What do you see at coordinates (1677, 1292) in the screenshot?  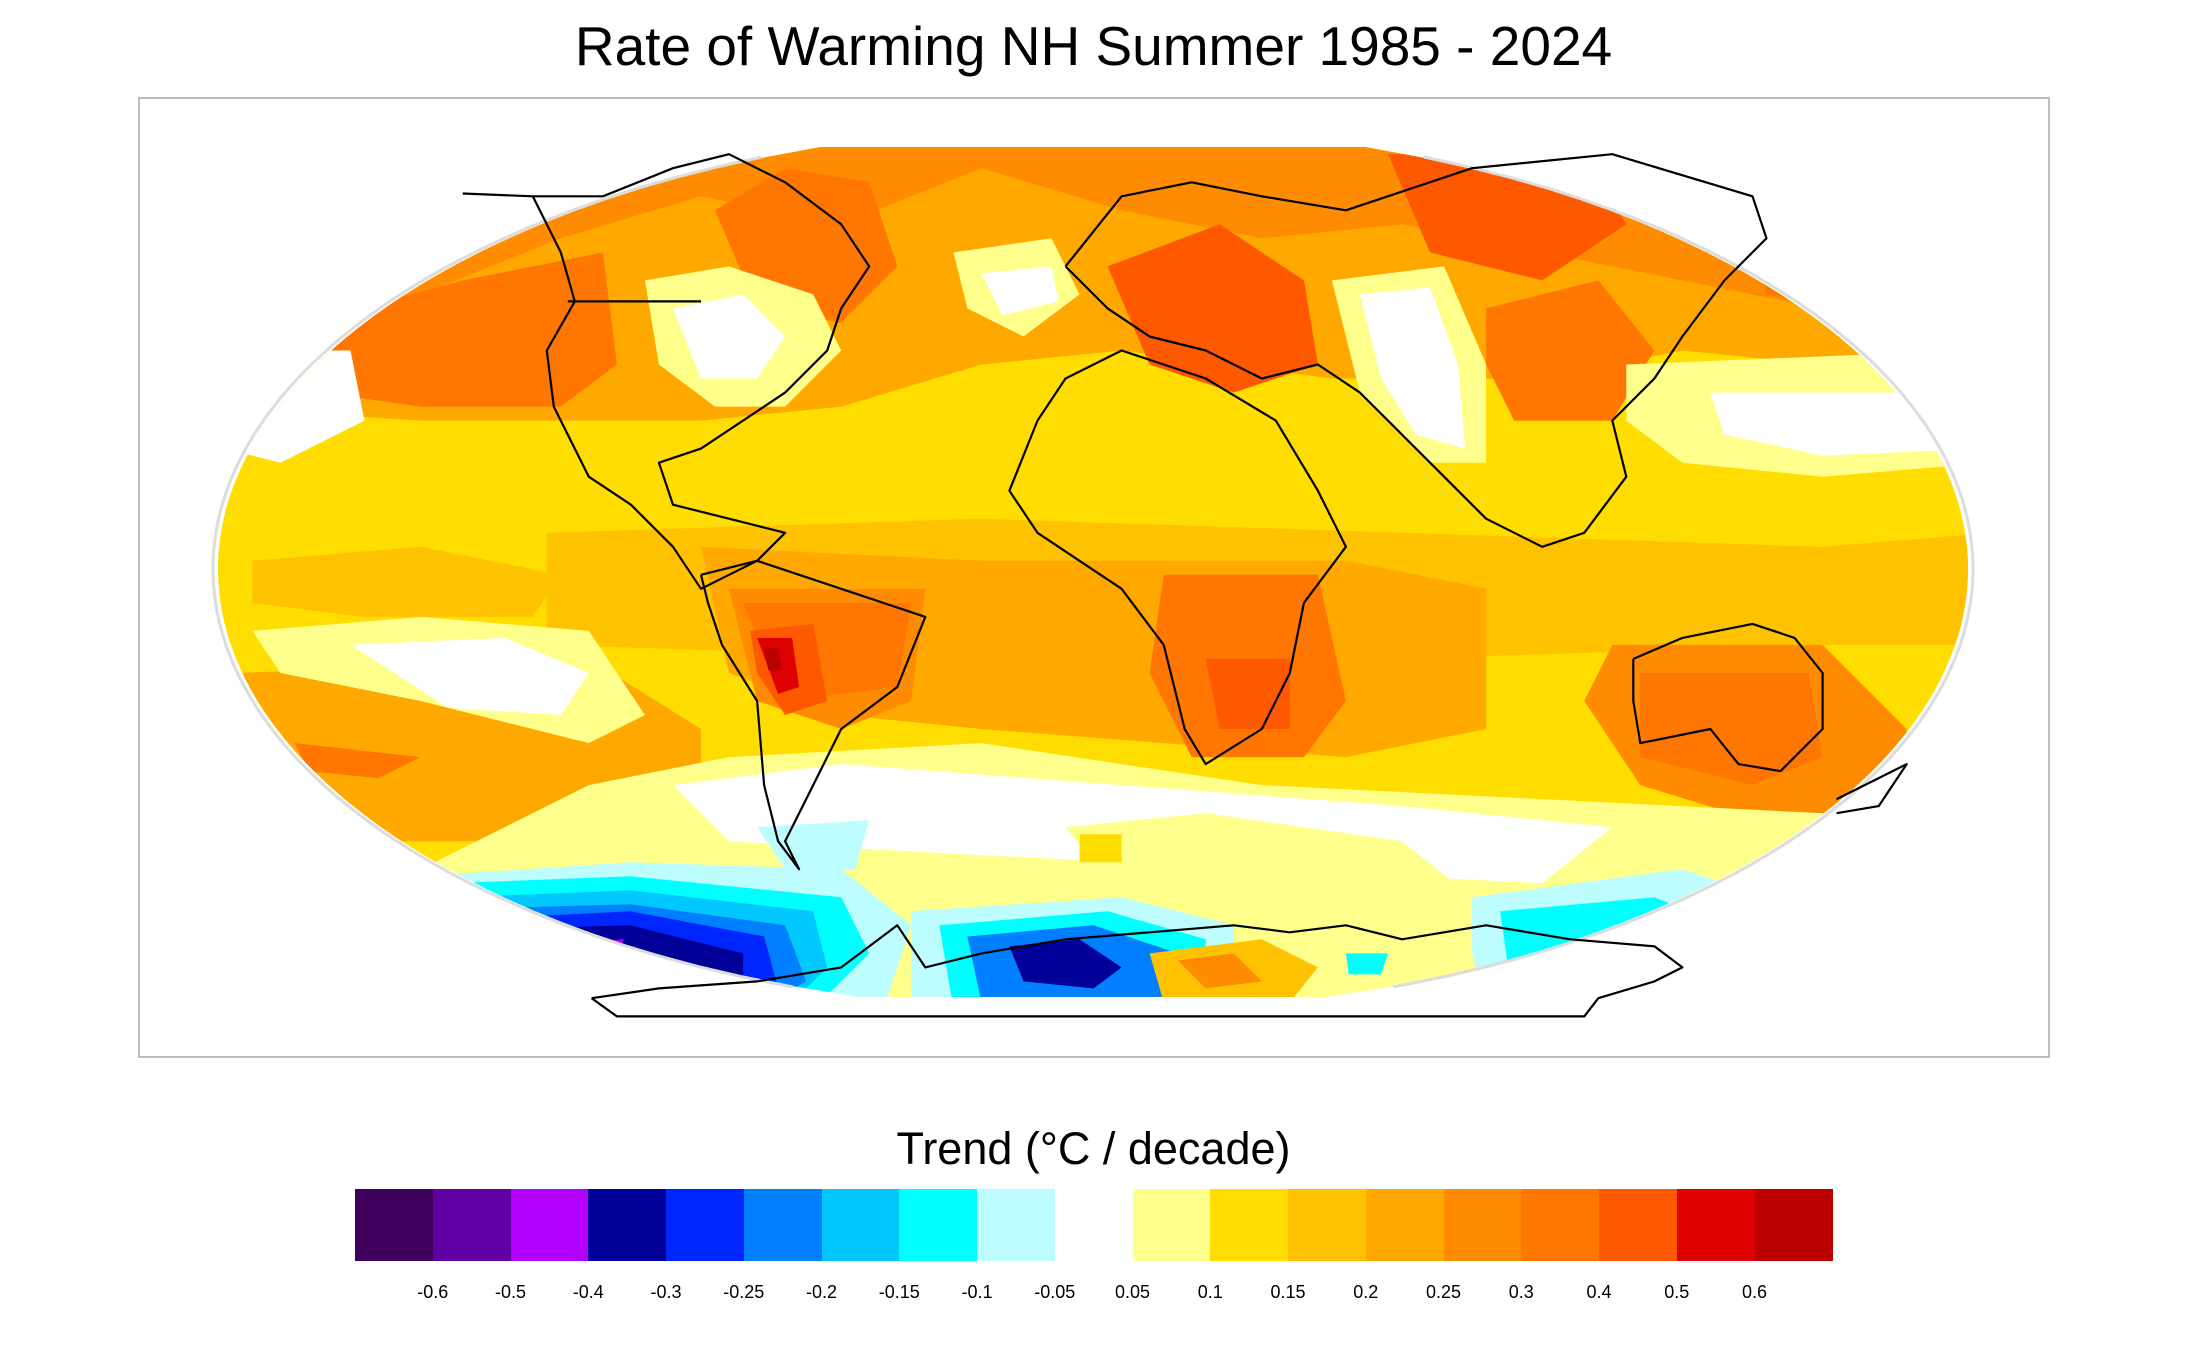 I see `colorbar-tick-label: 0.5` at bounding box center [1677, 1292].